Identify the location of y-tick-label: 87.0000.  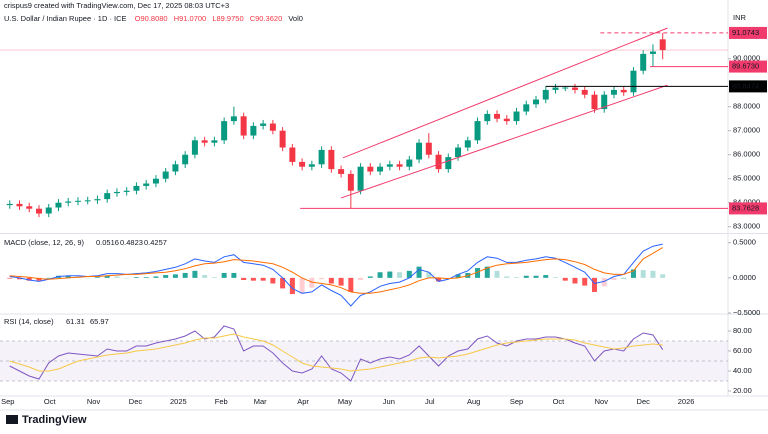
(746, 130).